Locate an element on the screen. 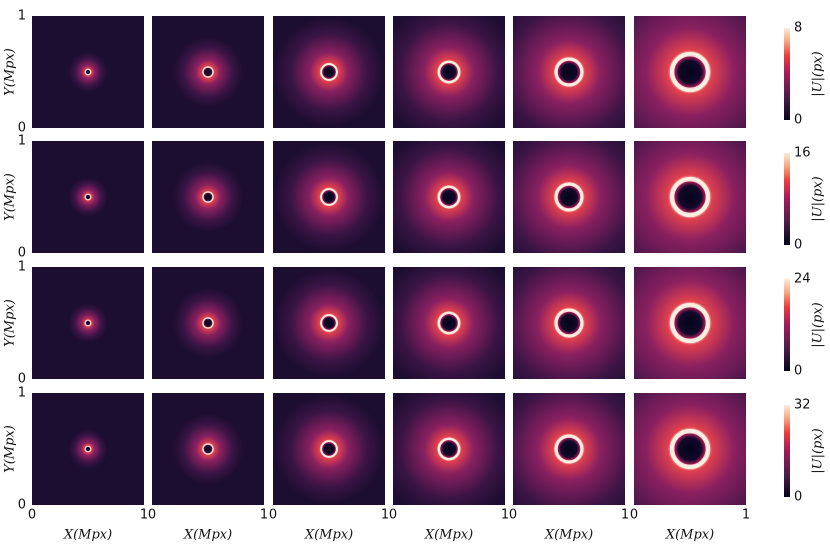 The image size is (830, 554). colorbar-tick-label: 24 is located at coordinates (802, 279).